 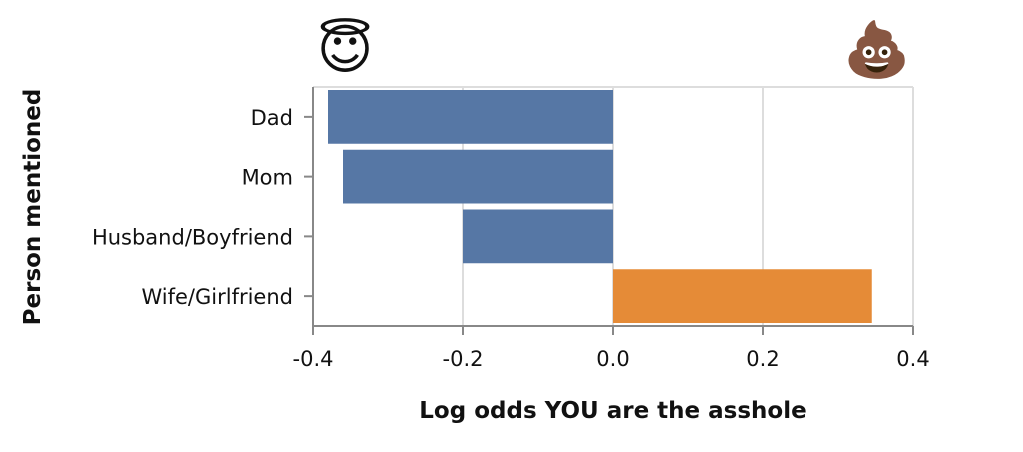 What do you see at coordinates (612, 411) in the screenshot?
I see `x-axis-title: Log odds YOU are the asshole` at bounding box center [612, 411].